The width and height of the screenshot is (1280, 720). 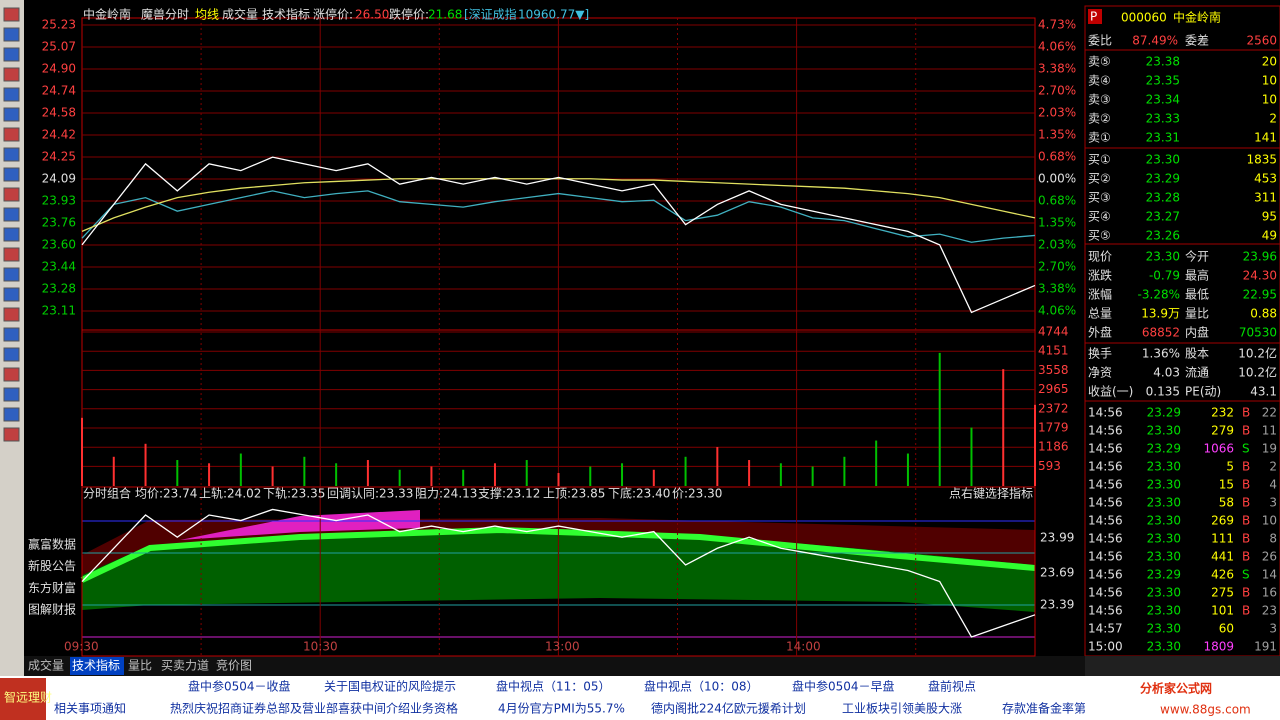 I want to click on news-link: 存款准备金率第二, so click(x=1050, y=708).